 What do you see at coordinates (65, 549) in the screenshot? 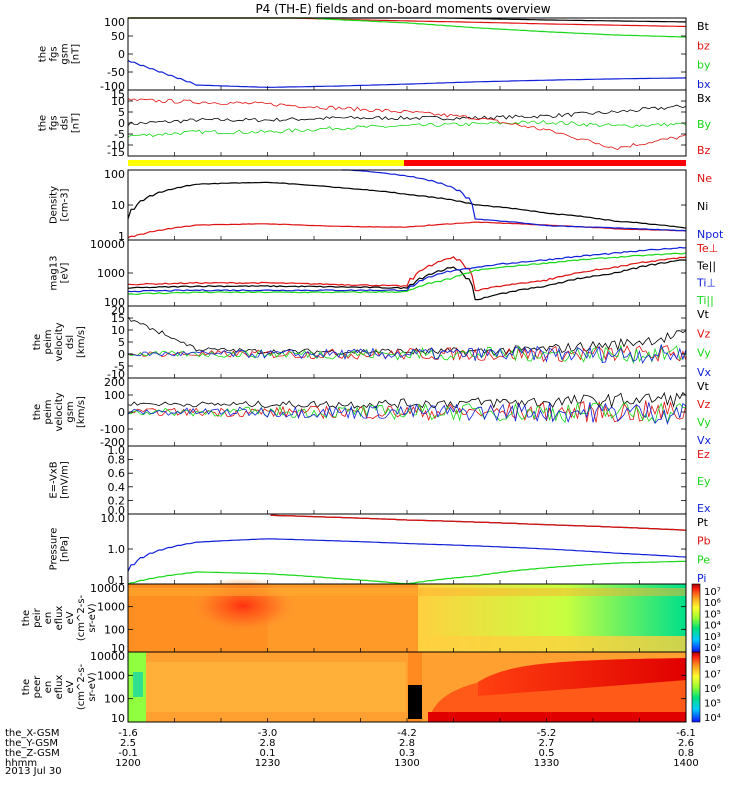
I see `y-axis-label: [nPa]` at bounding box center [65, 549].